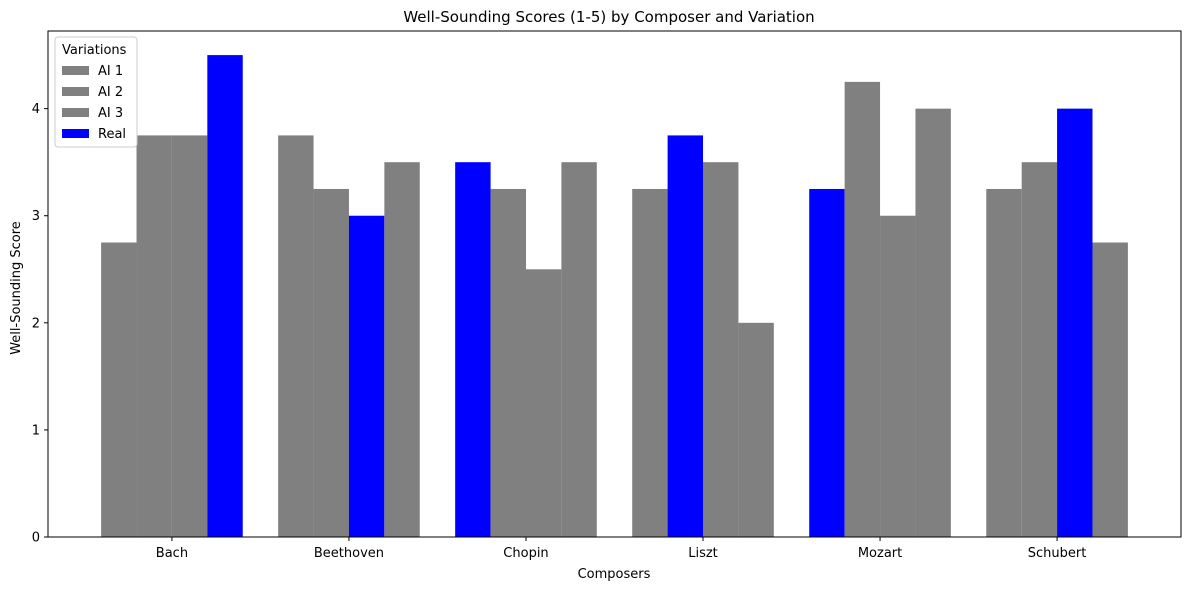 The width and height of the screenshot is (1189, 590). What do you see at coordinates (614, 574) in the screenshot?
I see `x-axis-title: Composers` at bounding box center [614, 574].